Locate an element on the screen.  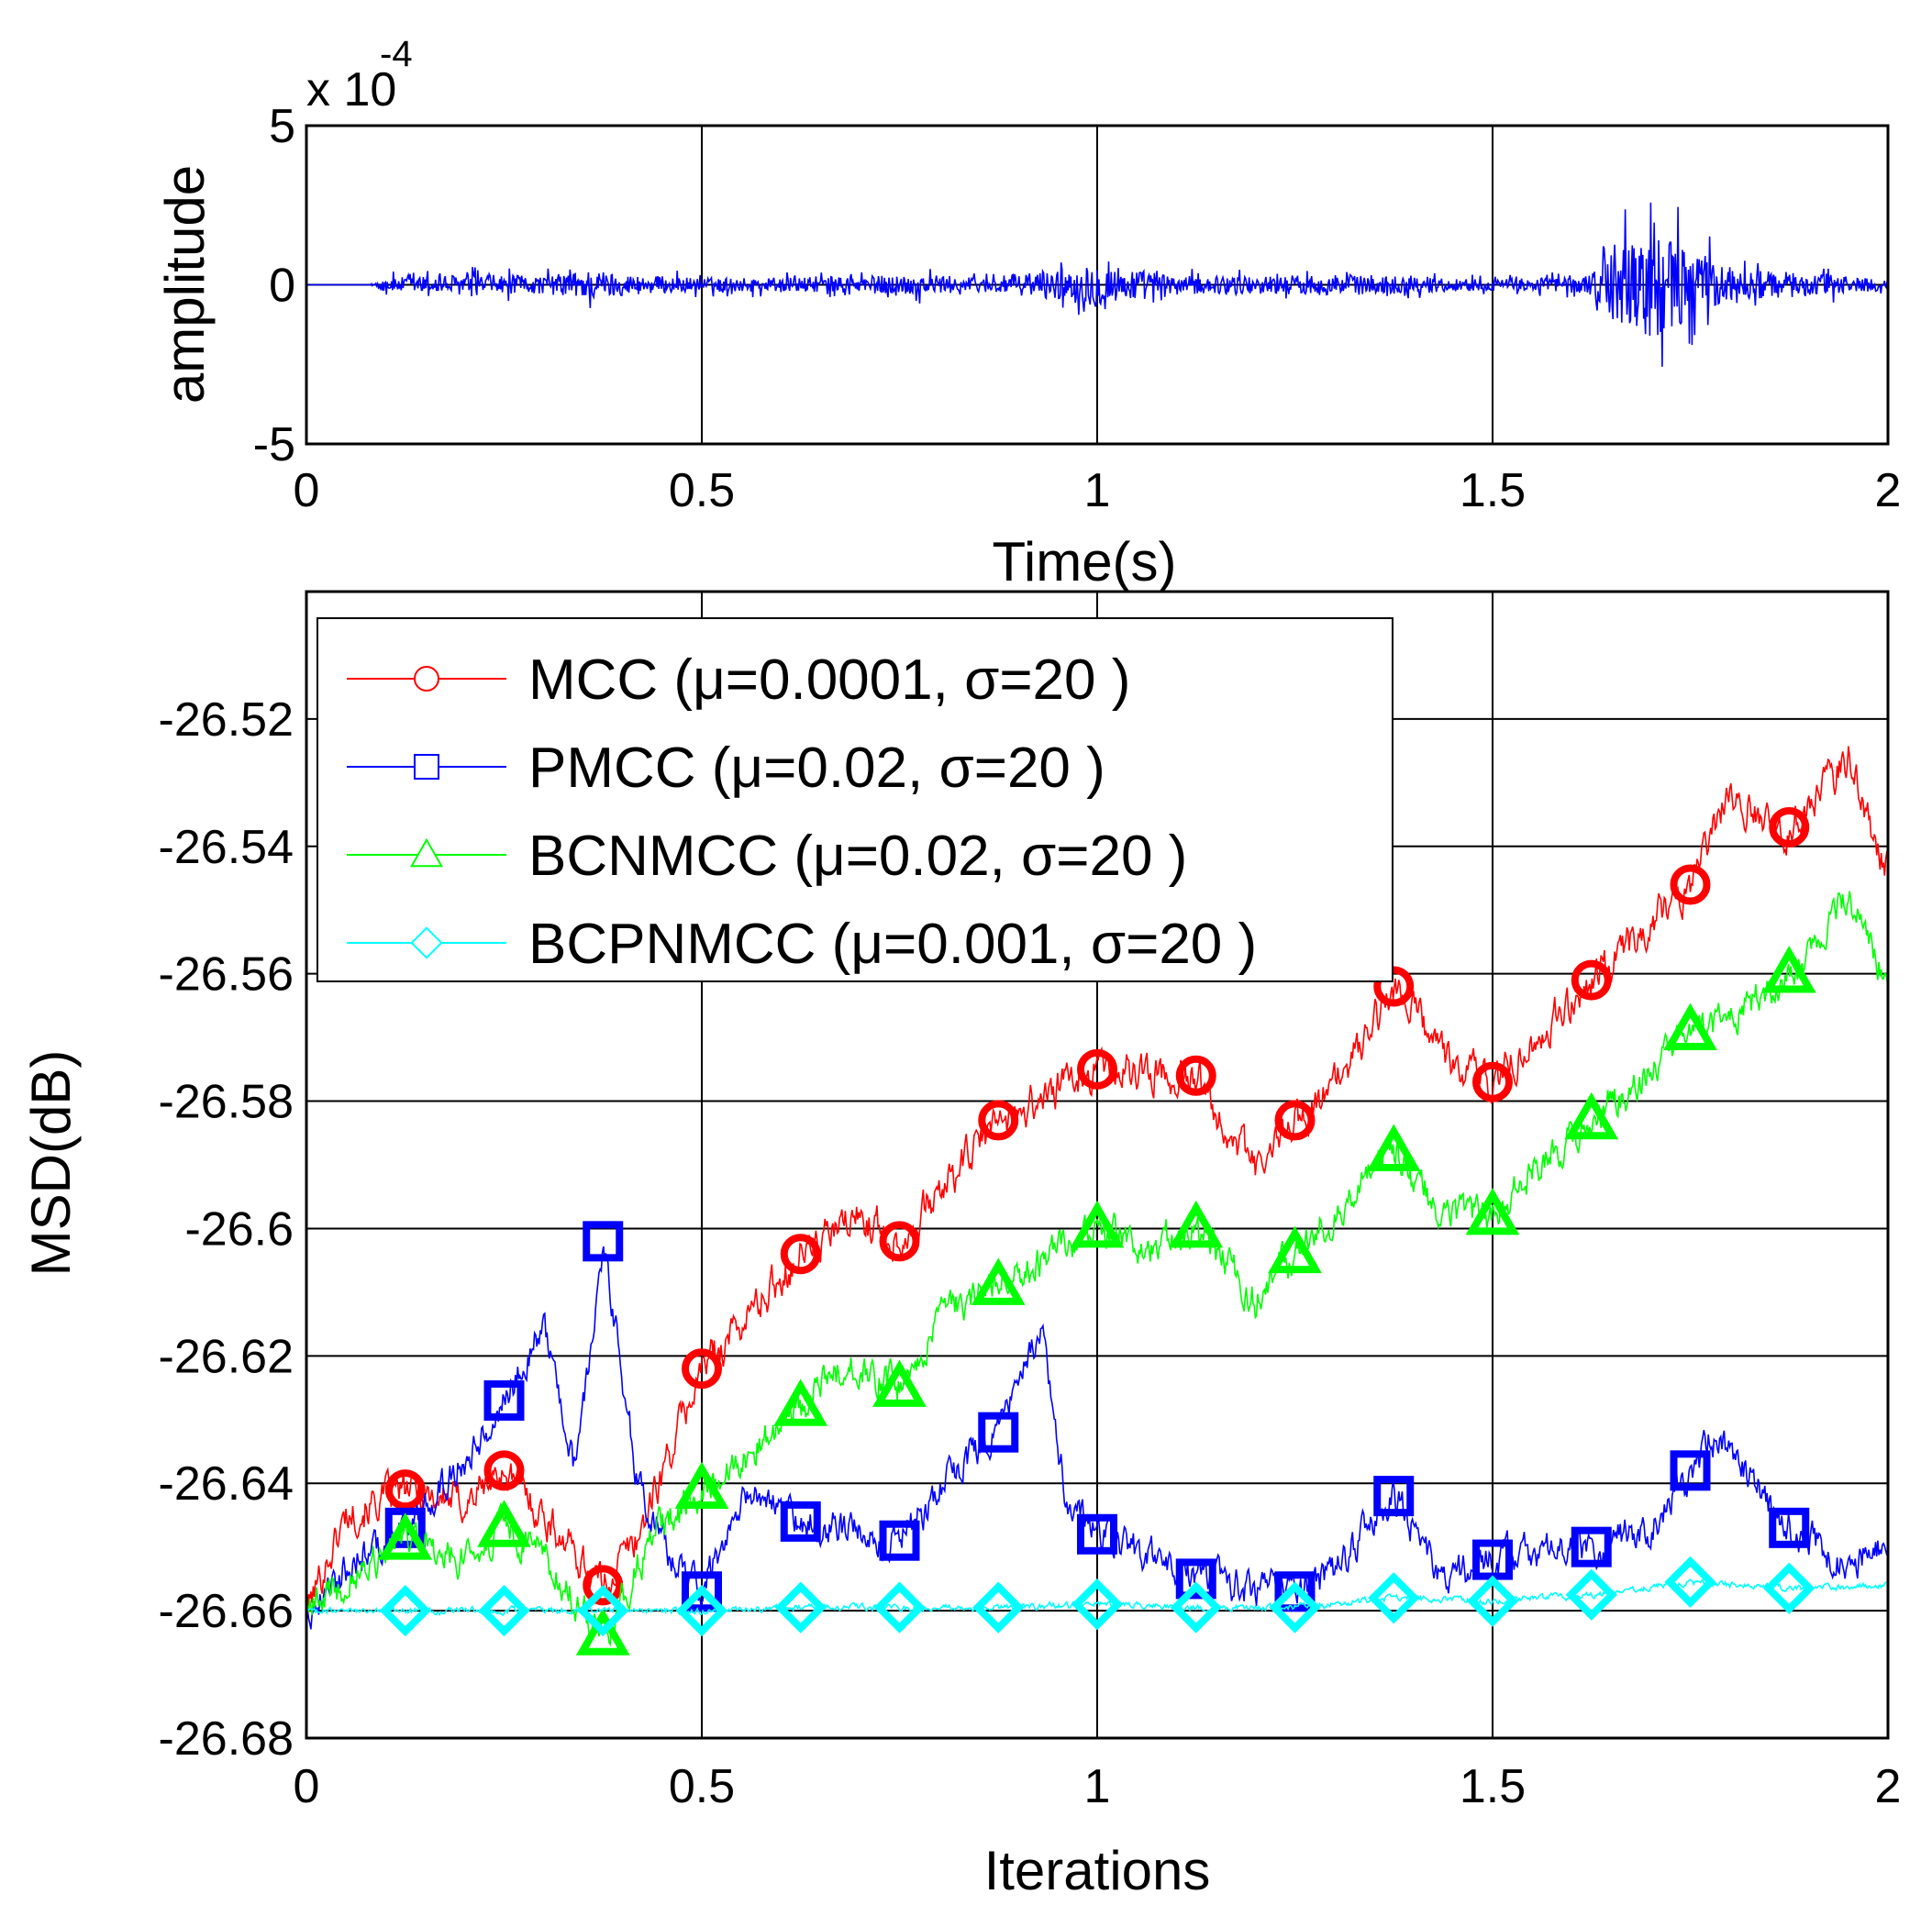
legend-item: BCPNMCC (μ=0.001, σ=20 ) is located at coordinates (802, 944).